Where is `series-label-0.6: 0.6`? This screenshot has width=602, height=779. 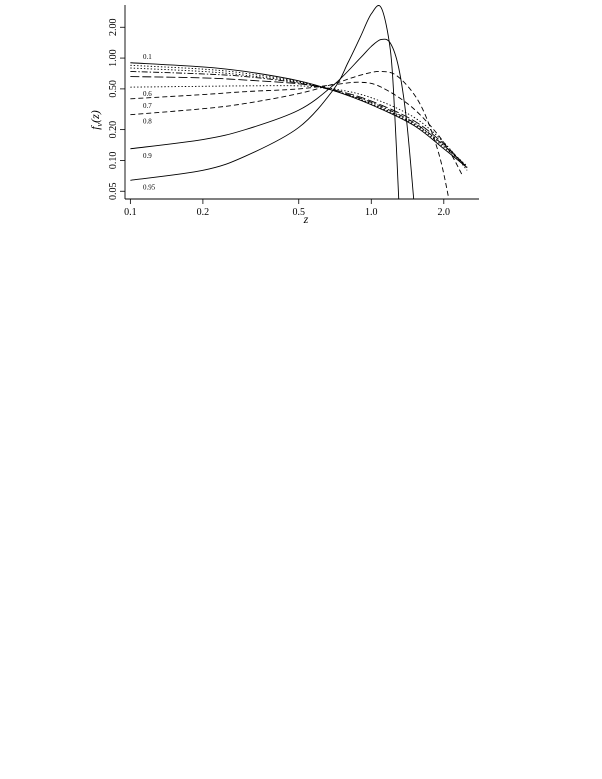
series-label-0.6: 0.6 is located at coordinates (147, 94).